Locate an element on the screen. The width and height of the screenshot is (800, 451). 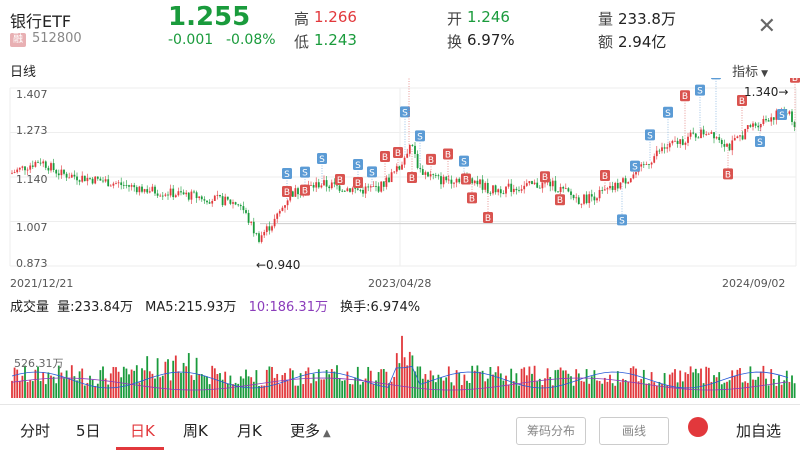
last-price: 1.255 is located at coordinates (209, 17).